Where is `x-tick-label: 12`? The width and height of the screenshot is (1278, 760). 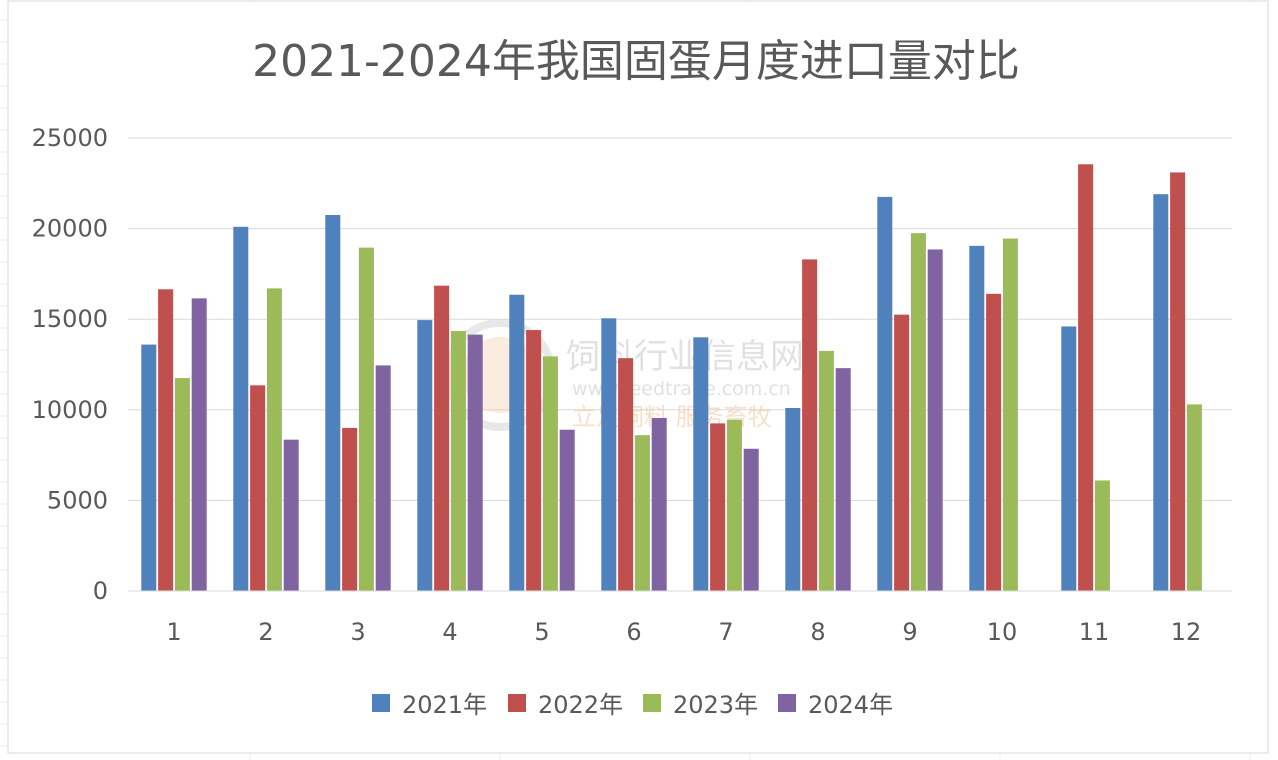 x-tick-label: 12 is located at coordinates (1186, 632).